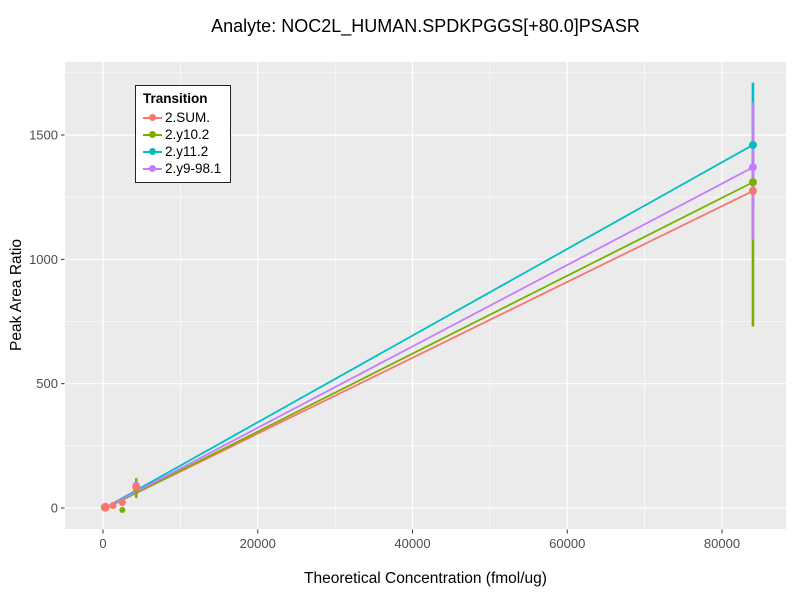  I want to click on x-axis-title: Theoretical Concentration (fmol/ug), so click(425, 578).